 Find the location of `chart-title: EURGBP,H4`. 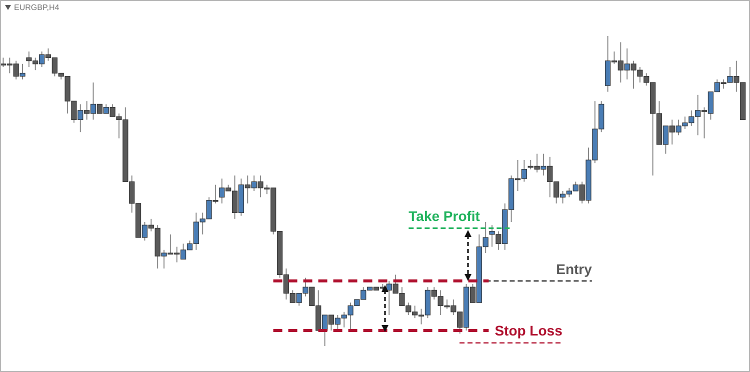

chart-title: EURGBP,H4 is located at coordinates (37, 7).